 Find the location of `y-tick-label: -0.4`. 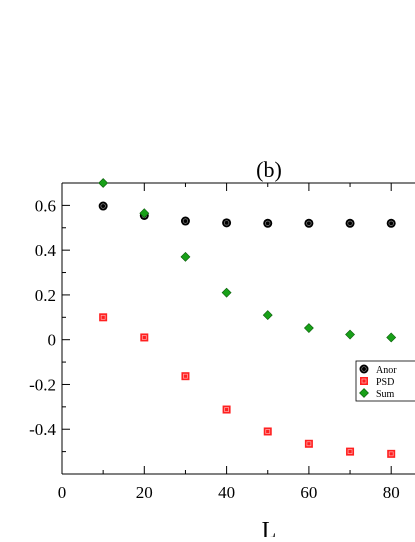

y-tick-label: -0.4 is located at coordinates (42, 429).